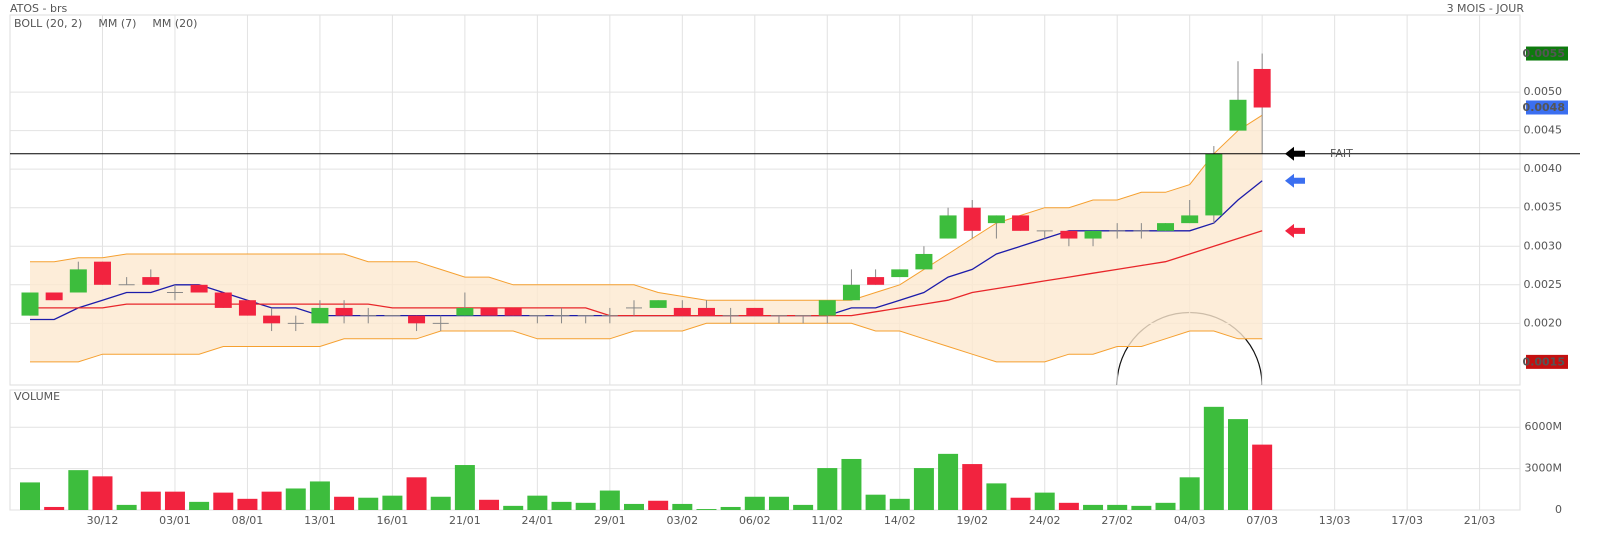 The width and height of the screenshot is (1601, 541). What do you see at coordinates (1117, 520) in the screenshot?
I see `x-tick-label: 27/02` at bounding box center [1117, 520].